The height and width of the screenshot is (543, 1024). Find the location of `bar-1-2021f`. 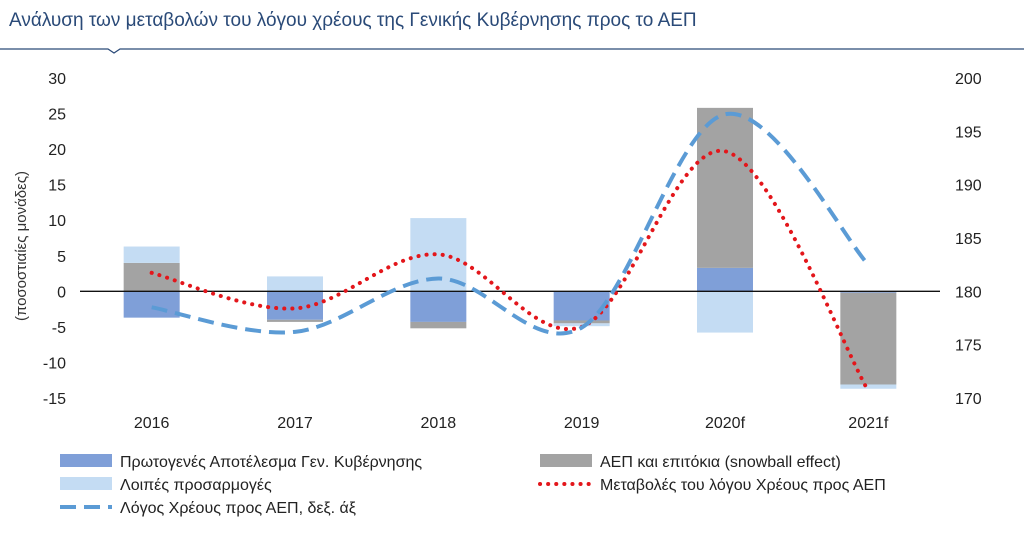

bar-1-2021f is located at coordinates (868, 338).